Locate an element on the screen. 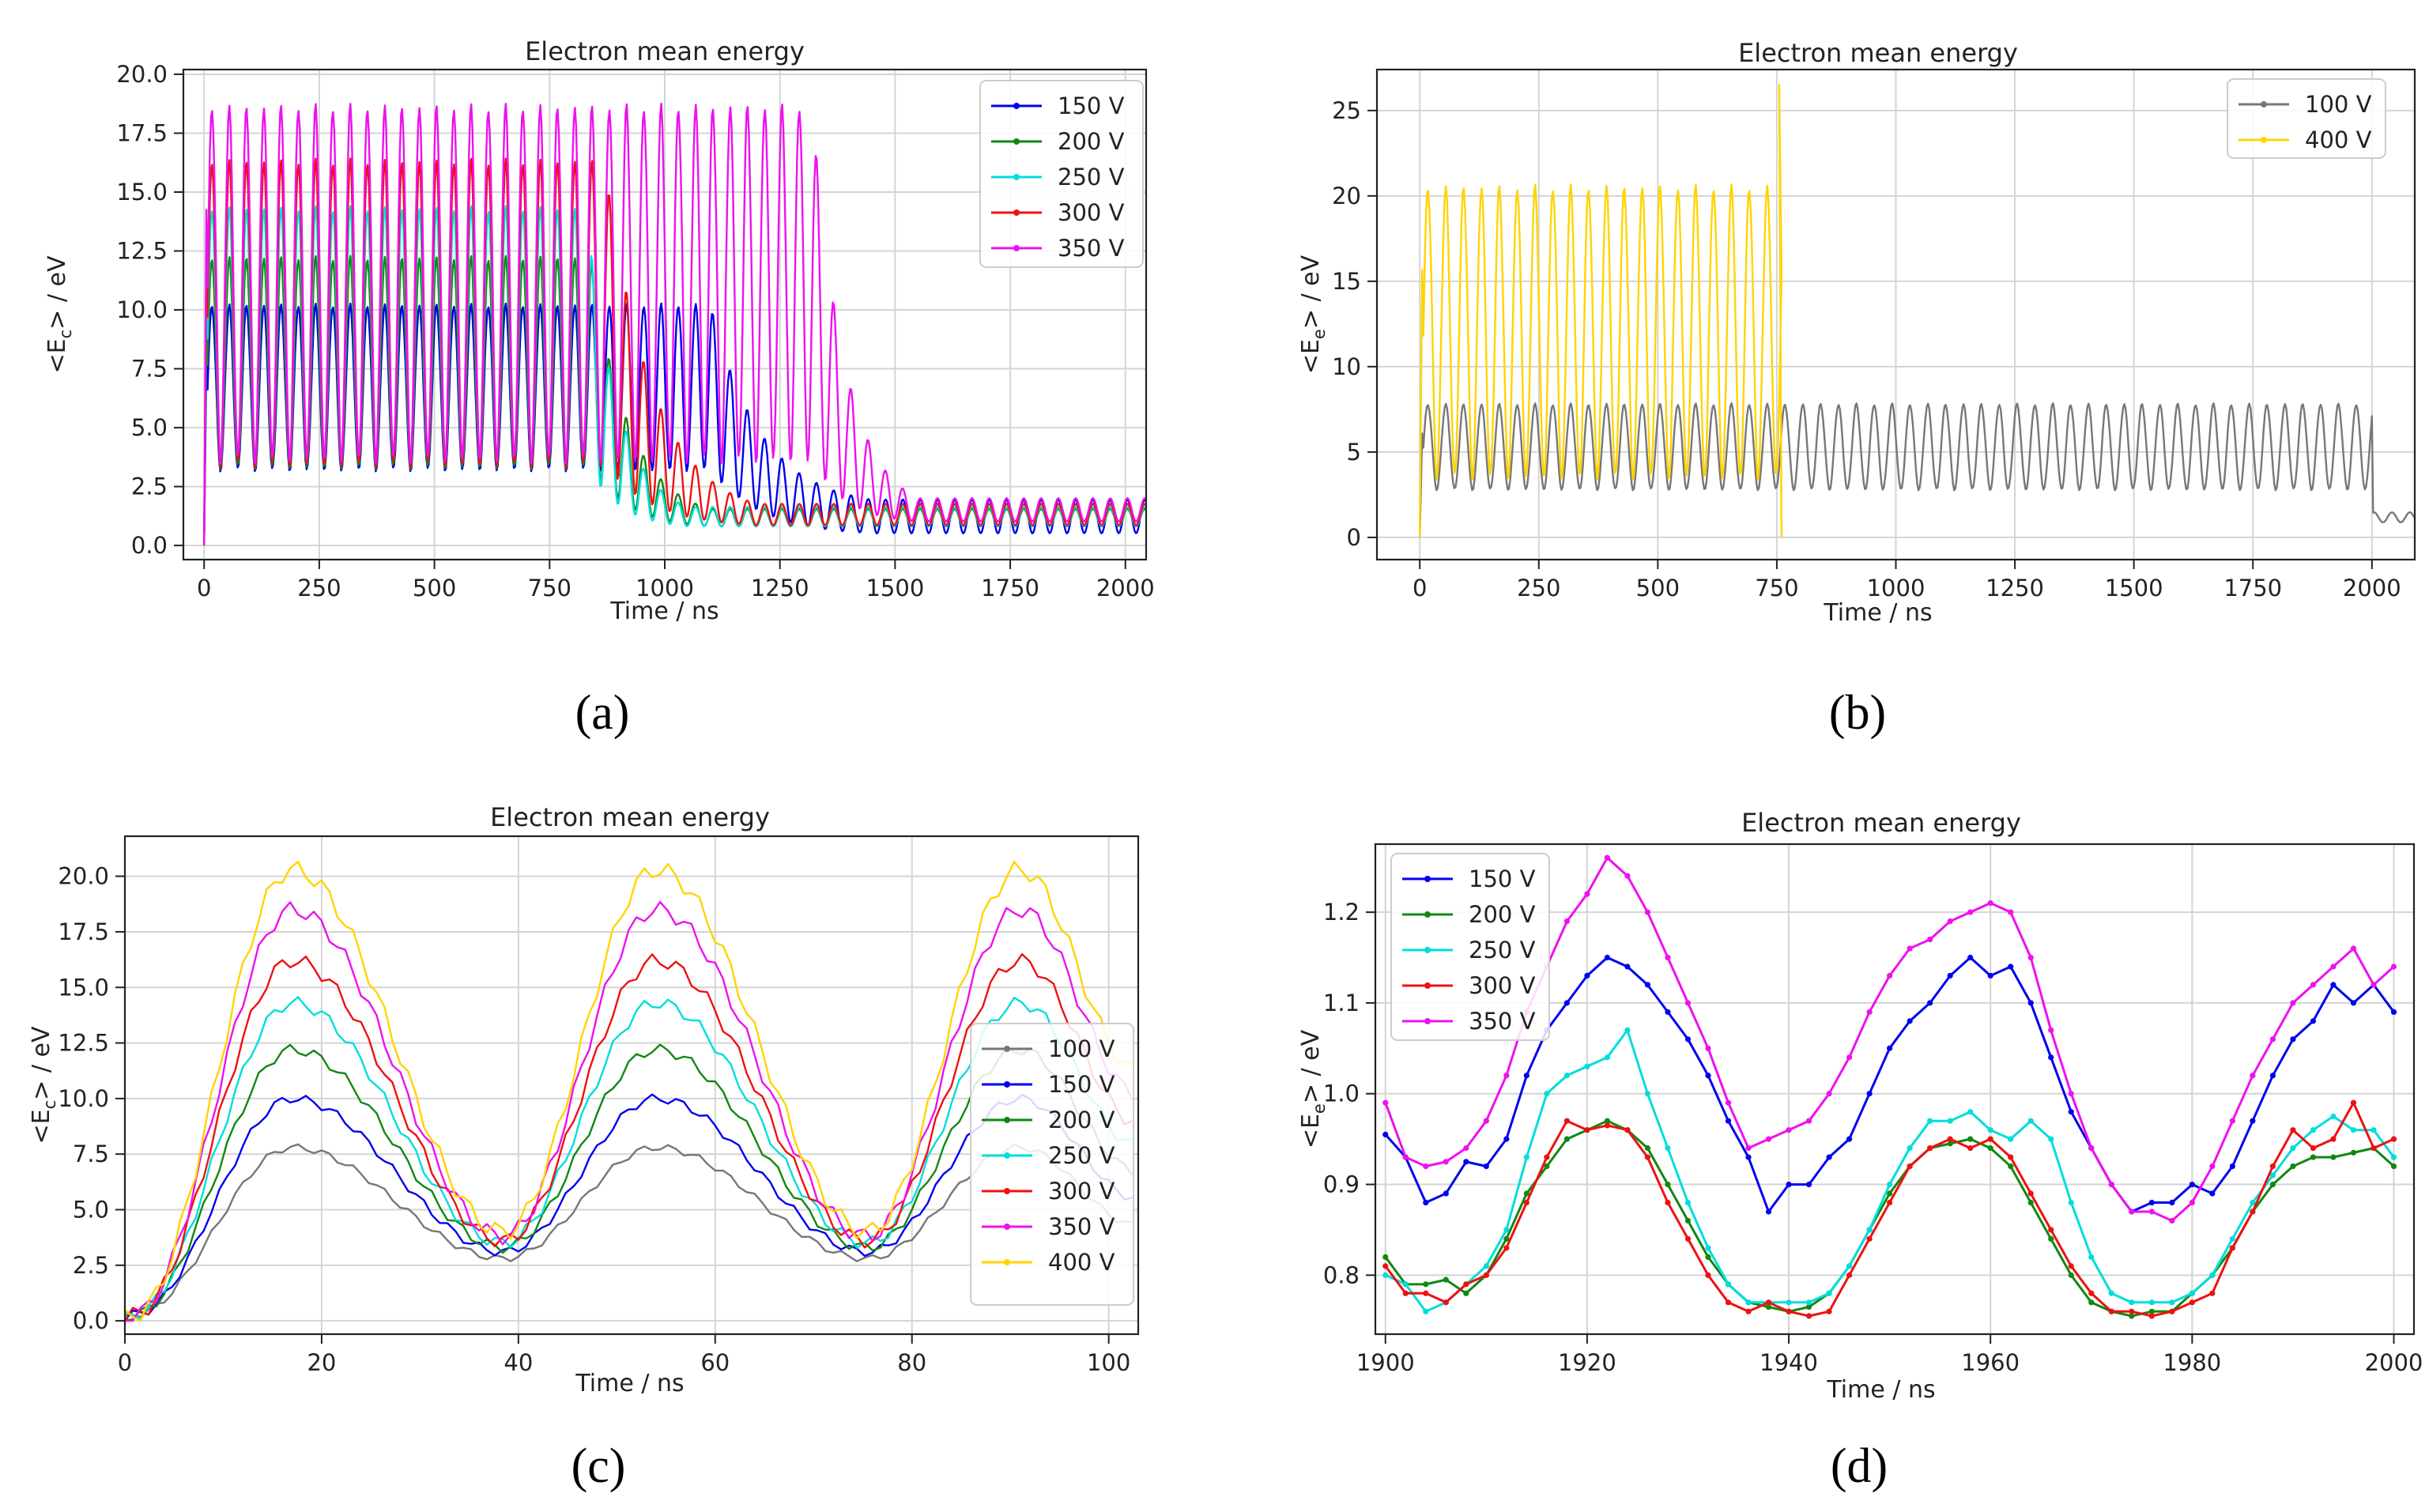  x-tick-label: 1500 is located at coordinates (2134, 588).